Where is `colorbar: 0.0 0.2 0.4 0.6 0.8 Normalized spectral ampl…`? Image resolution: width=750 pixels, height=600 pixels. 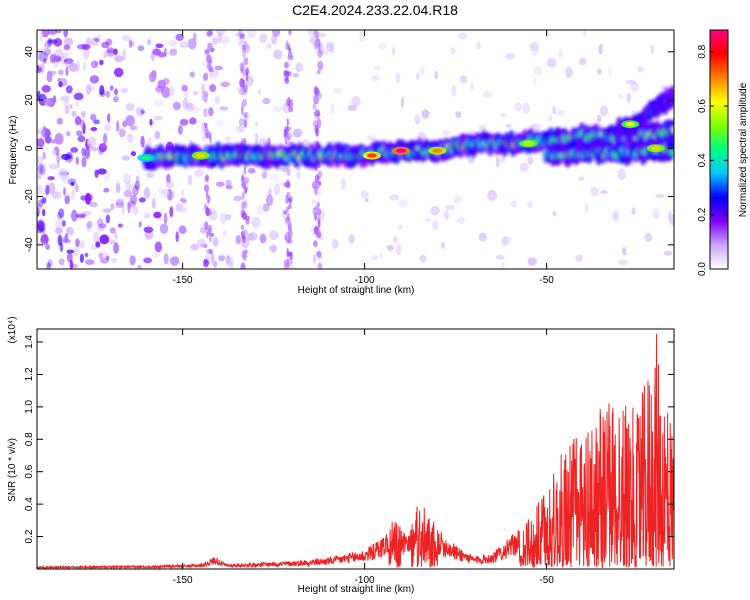
colorbar: 0.0 0.2 0.4 0.6 0.8 Normalized spectral ampl… is located at coordinates (723, 152).